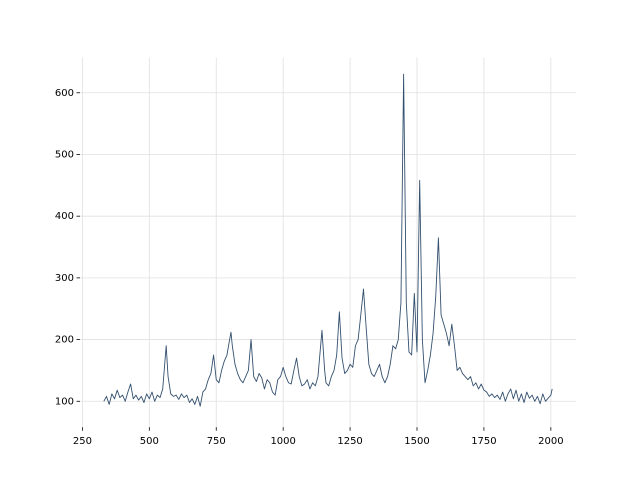 This screenshot has width=640, height=480. Describe the element at coordinates (349, 441) in the screenshot. I see `x-tick-label: 1250` at that location.